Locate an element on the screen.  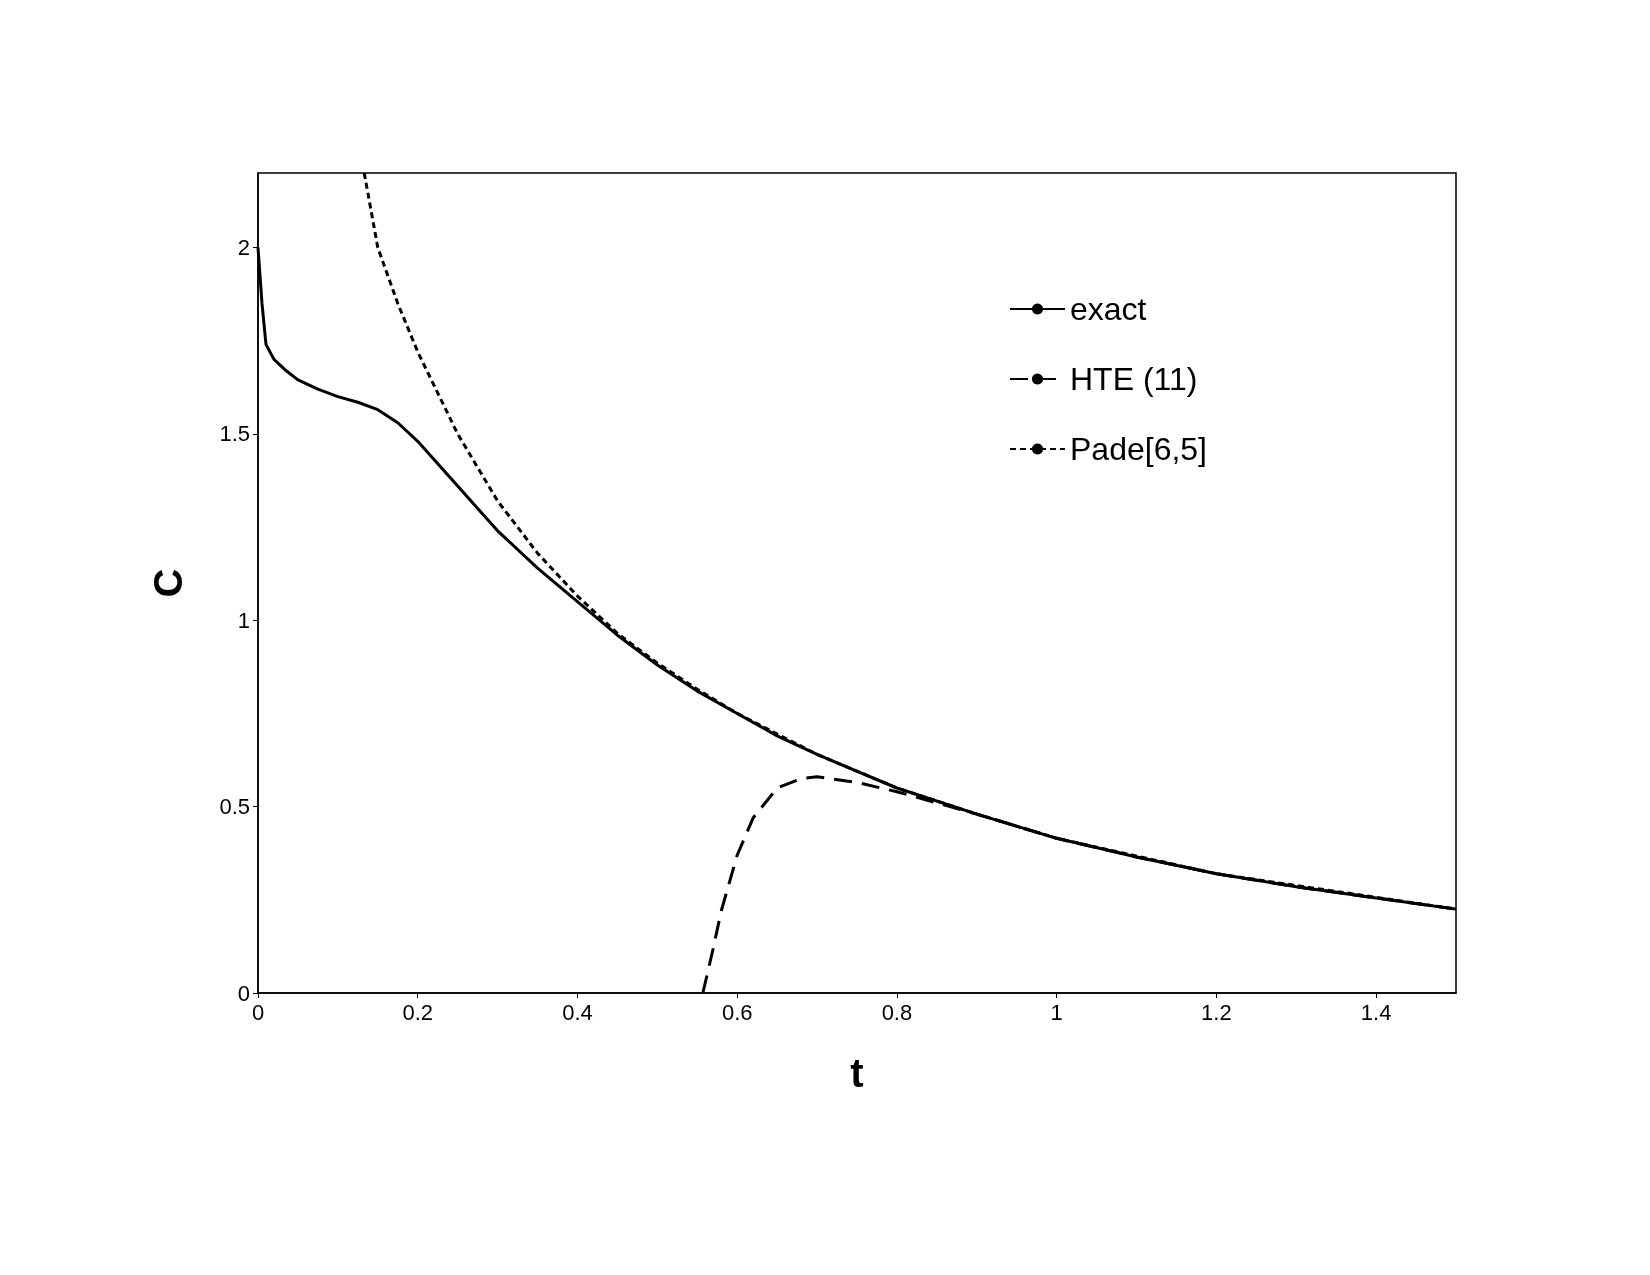
x-tick-label: 1 is located at coordinates (1056, 1012).